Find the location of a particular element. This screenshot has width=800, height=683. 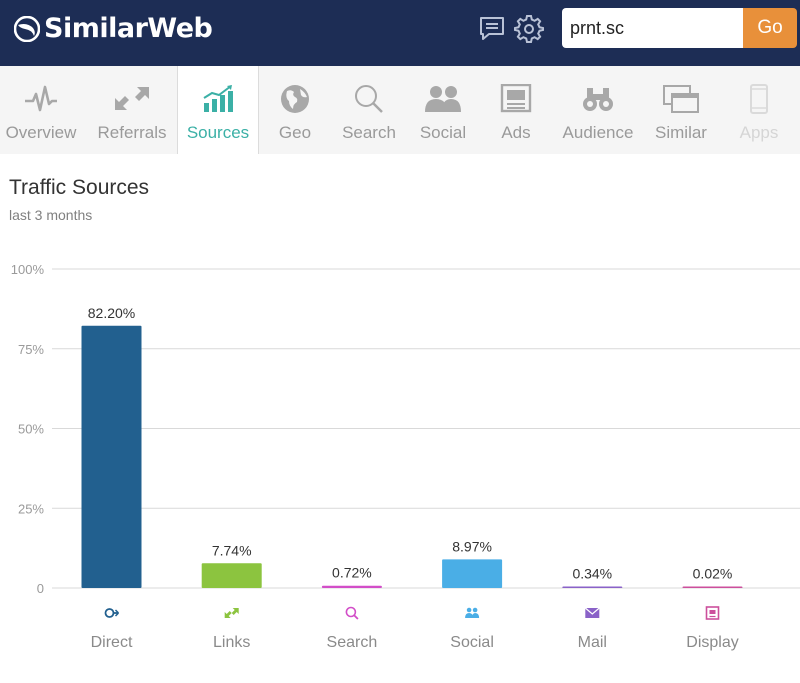

nav-label-social: Social is located at coordinates (443, 132).